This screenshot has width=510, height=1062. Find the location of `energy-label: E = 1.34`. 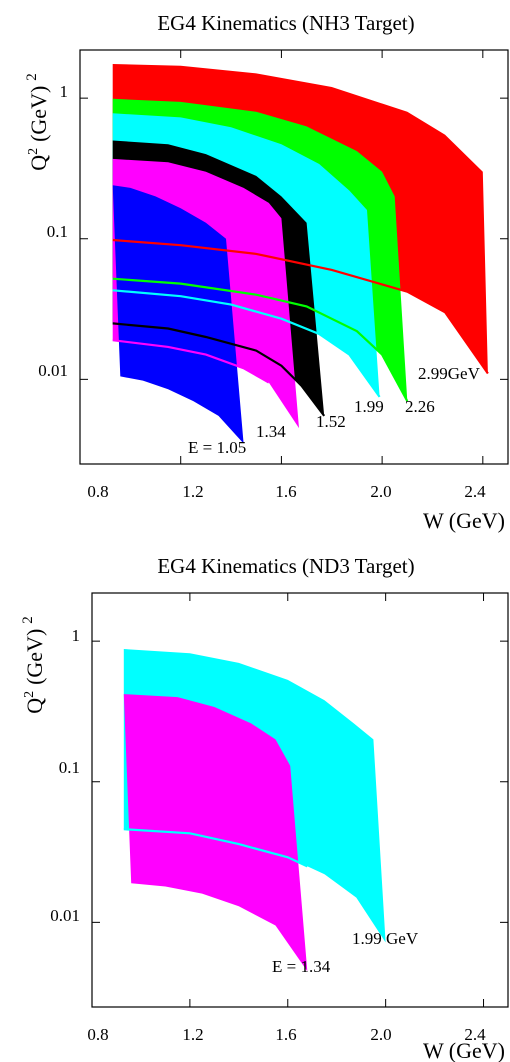

energy-label: E = 1.34 is located at coordinates (301, 966).